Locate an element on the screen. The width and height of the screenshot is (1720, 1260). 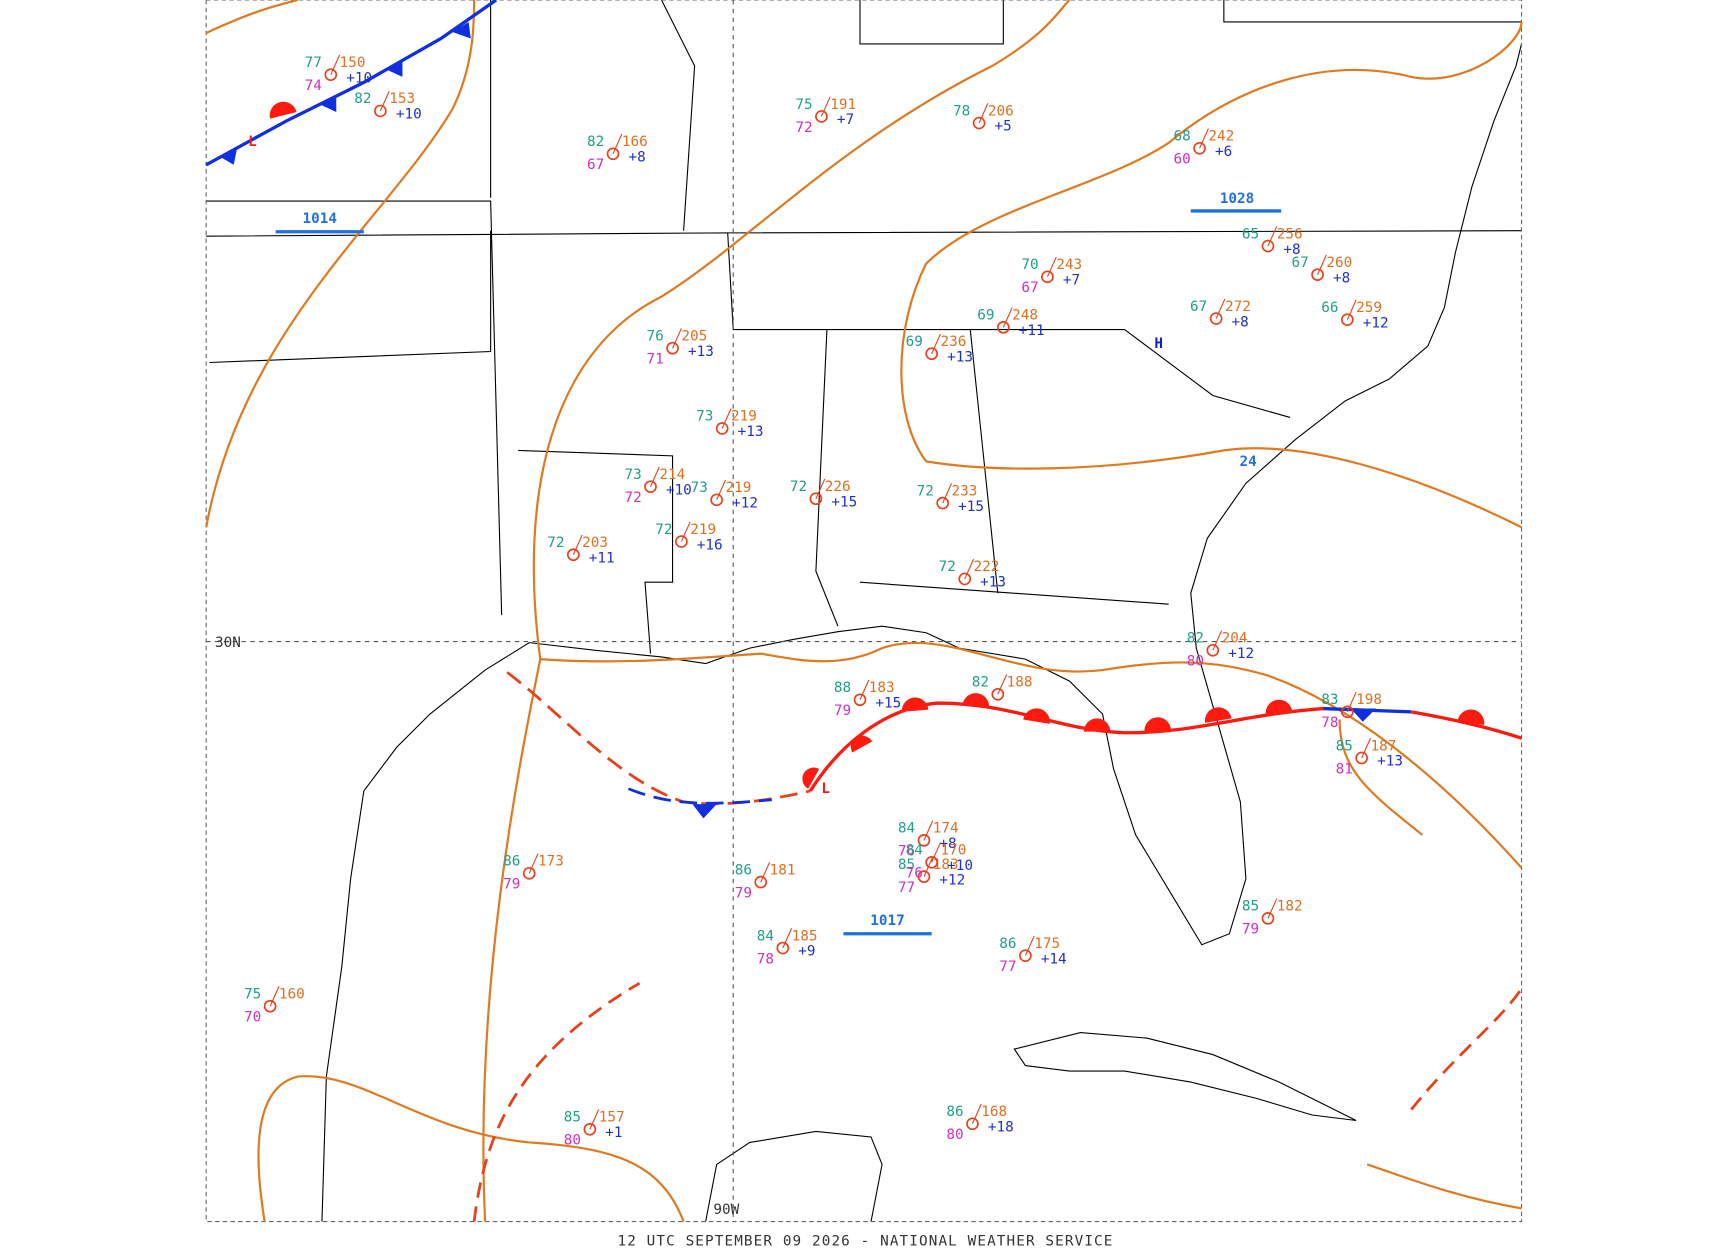
pressure: 191 is located at coordinates (843, 105).